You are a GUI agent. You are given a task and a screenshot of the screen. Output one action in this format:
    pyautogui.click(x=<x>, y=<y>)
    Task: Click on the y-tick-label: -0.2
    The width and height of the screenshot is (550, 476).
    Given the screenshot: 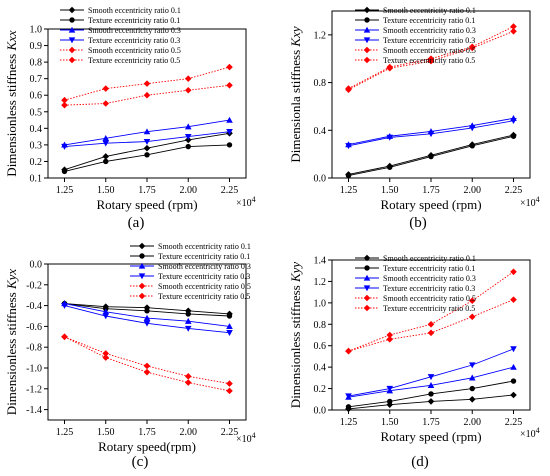 What is the action you would take?
    pyautogui.click(x=34, y=285)
    